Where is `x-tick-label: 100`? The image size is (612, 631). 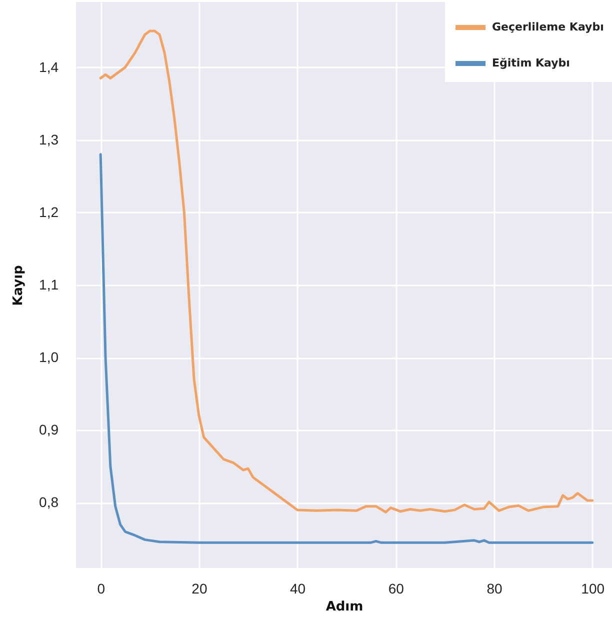 x-tick-label: 100 is located at coordinates (593, 588).